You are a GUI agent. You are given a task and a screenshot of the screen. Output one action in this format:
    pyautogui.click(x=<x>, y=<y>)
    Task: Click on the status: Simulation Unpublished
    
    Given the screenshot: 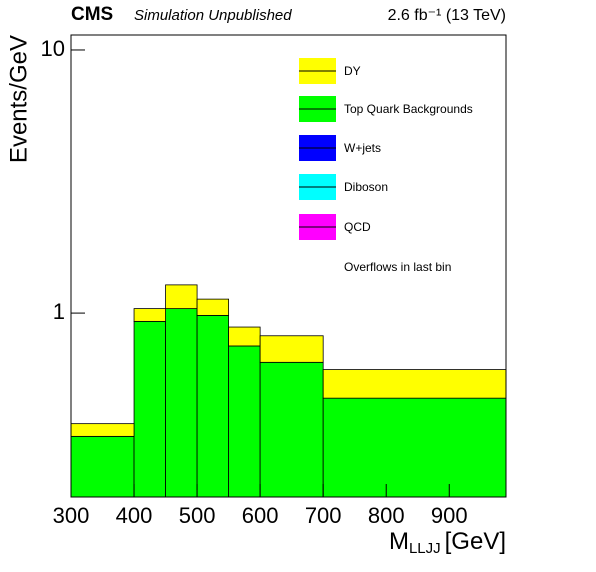 What is the action you would take?
    pyautogui.click(x=213, y=15)
    